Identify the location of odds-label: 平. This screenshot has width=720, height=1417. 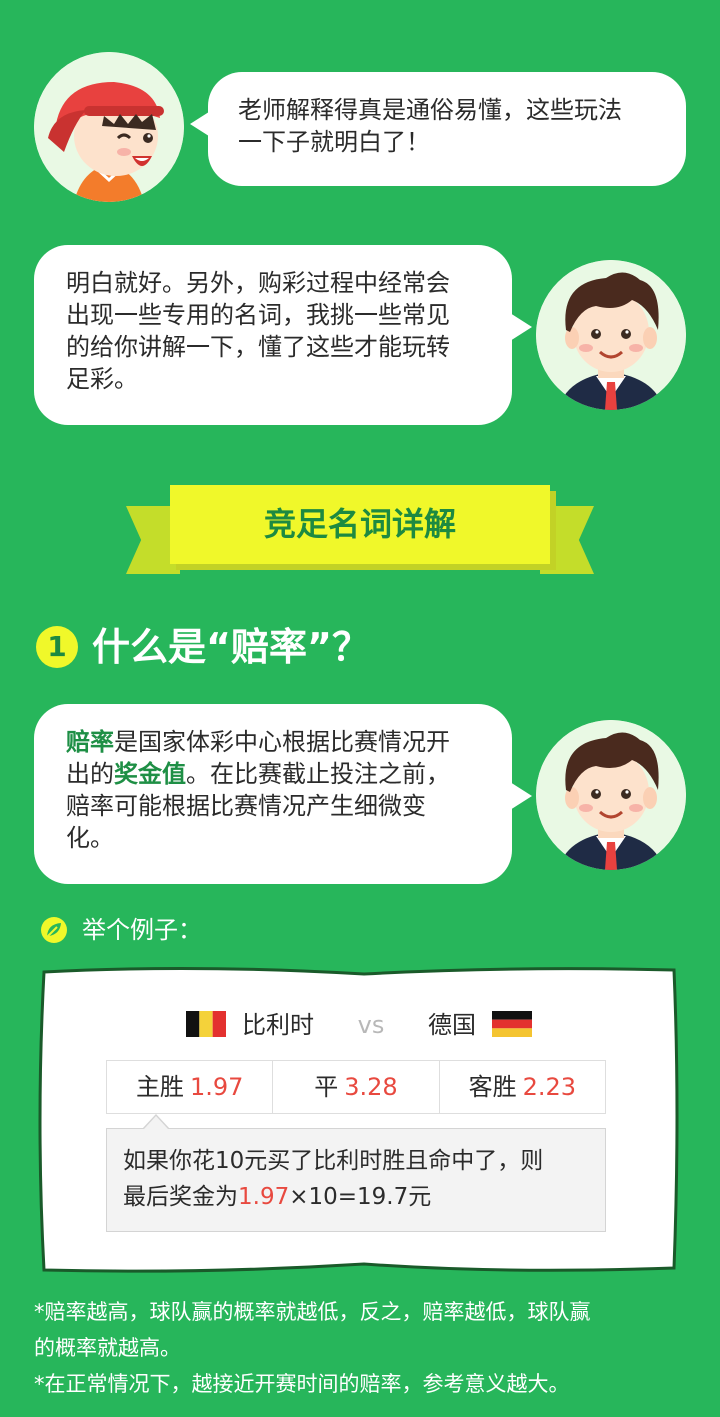
(326, 1087).